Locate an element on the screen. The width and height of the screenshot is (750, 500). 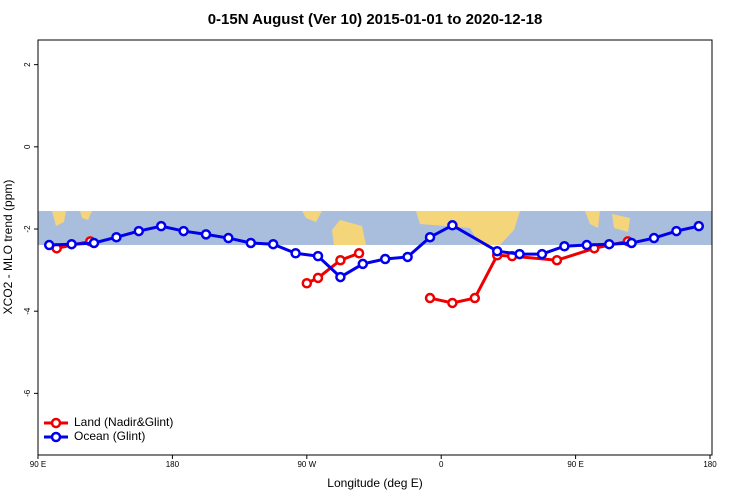
legend-label: Ocean (Glint) is located at coordinates (109, 436).